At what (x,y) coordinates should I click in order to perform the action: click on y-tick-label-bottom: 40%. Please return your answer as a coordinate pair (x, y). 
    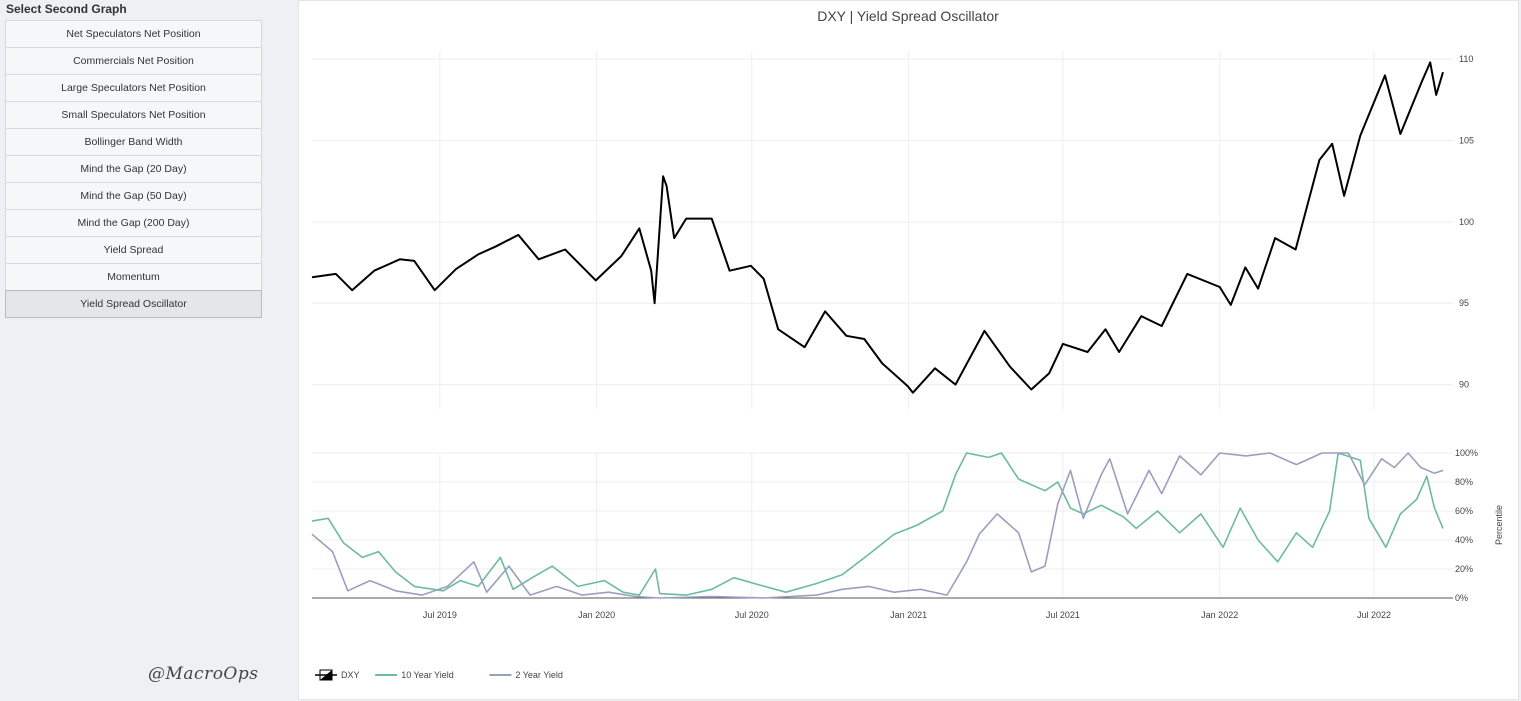
    Looking at the image, I should click on (1464, 540).